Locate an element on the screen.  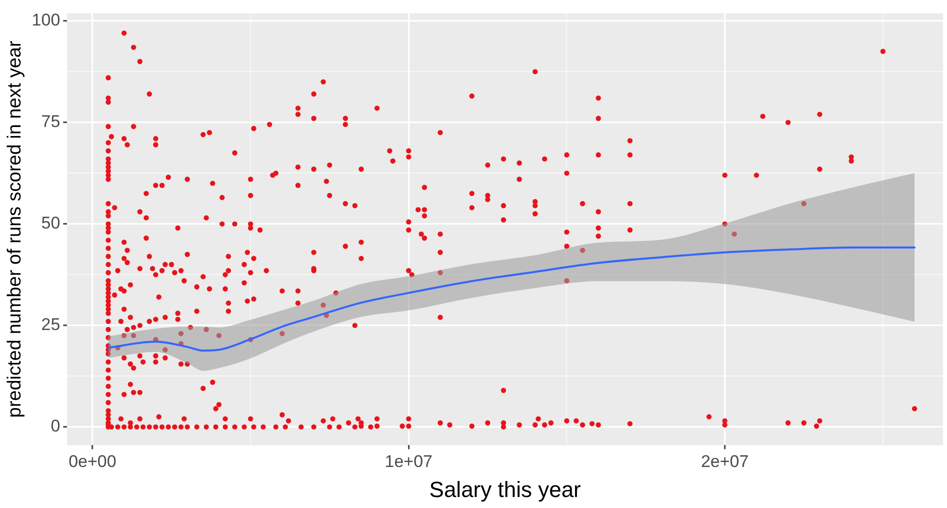
x-tick-label: 1e+07 is located at coordinates (408, 462).